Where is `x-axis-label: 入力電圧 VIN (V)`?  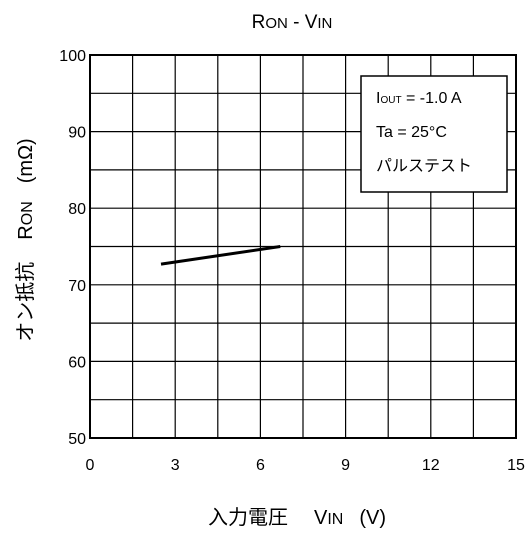
x-axis-label: 入力電圧 VIN (V) is located at coordinates (297, 517).